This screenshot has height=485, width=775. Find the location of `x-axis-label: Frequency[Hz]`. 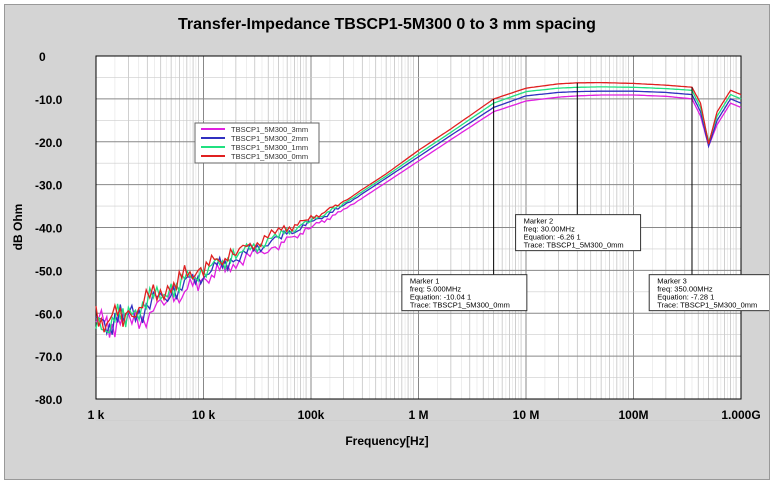

x-axis-label: Frequency[Hz] is located at coordinates (386, 441).